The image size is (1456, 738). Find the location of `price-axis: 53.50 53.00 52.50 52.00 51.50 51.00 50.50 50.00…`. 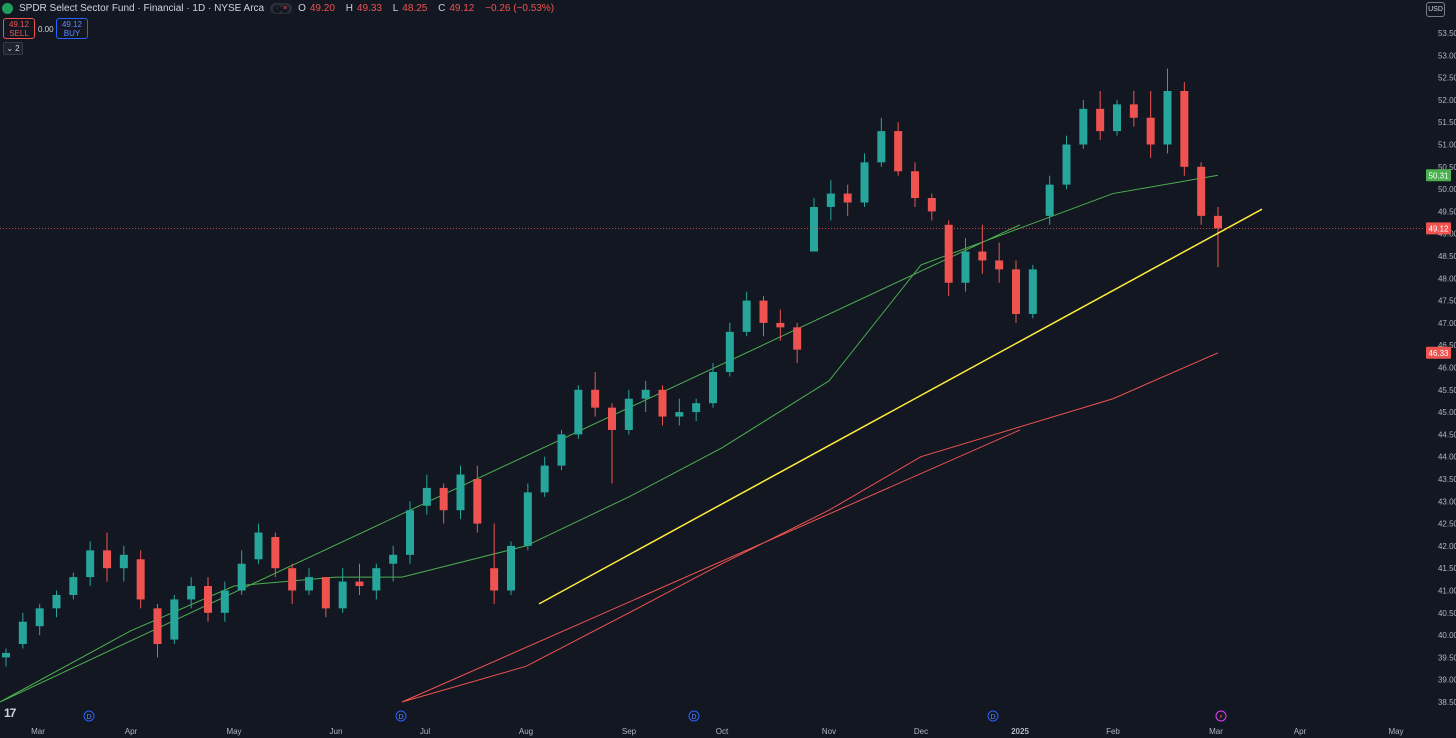

price-axis: 53.50 53.00 52.50 52.00 51.50 51.00 50.50 50.00… is located at coordinates (1441, 368).